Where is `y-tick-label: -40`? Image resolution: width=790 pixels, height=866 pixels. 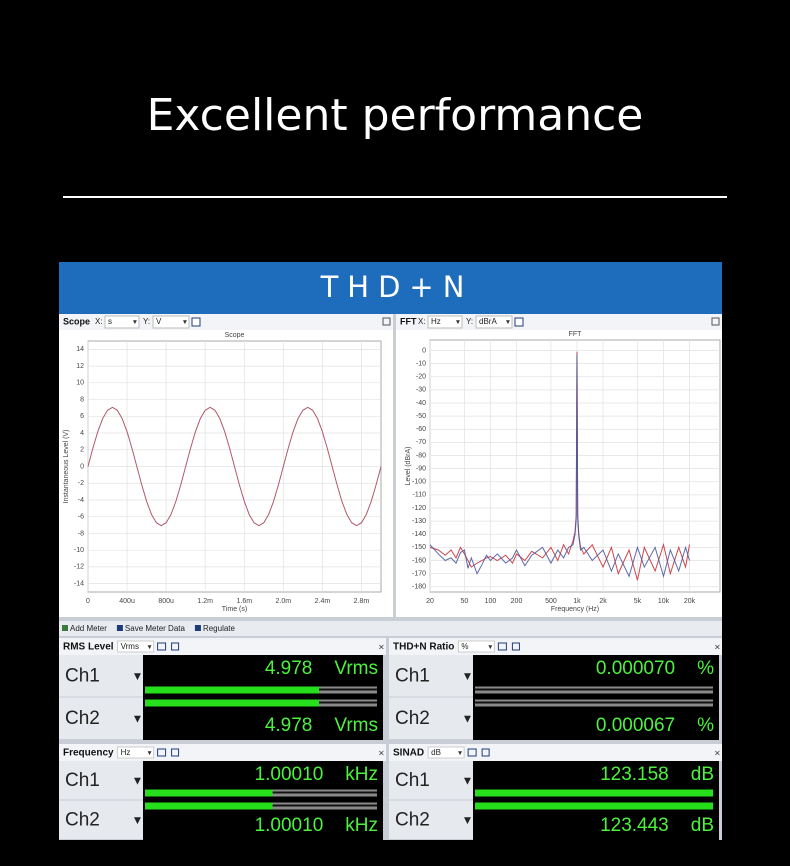
y-tick-label: -40 is located at coordinates (421, 403).